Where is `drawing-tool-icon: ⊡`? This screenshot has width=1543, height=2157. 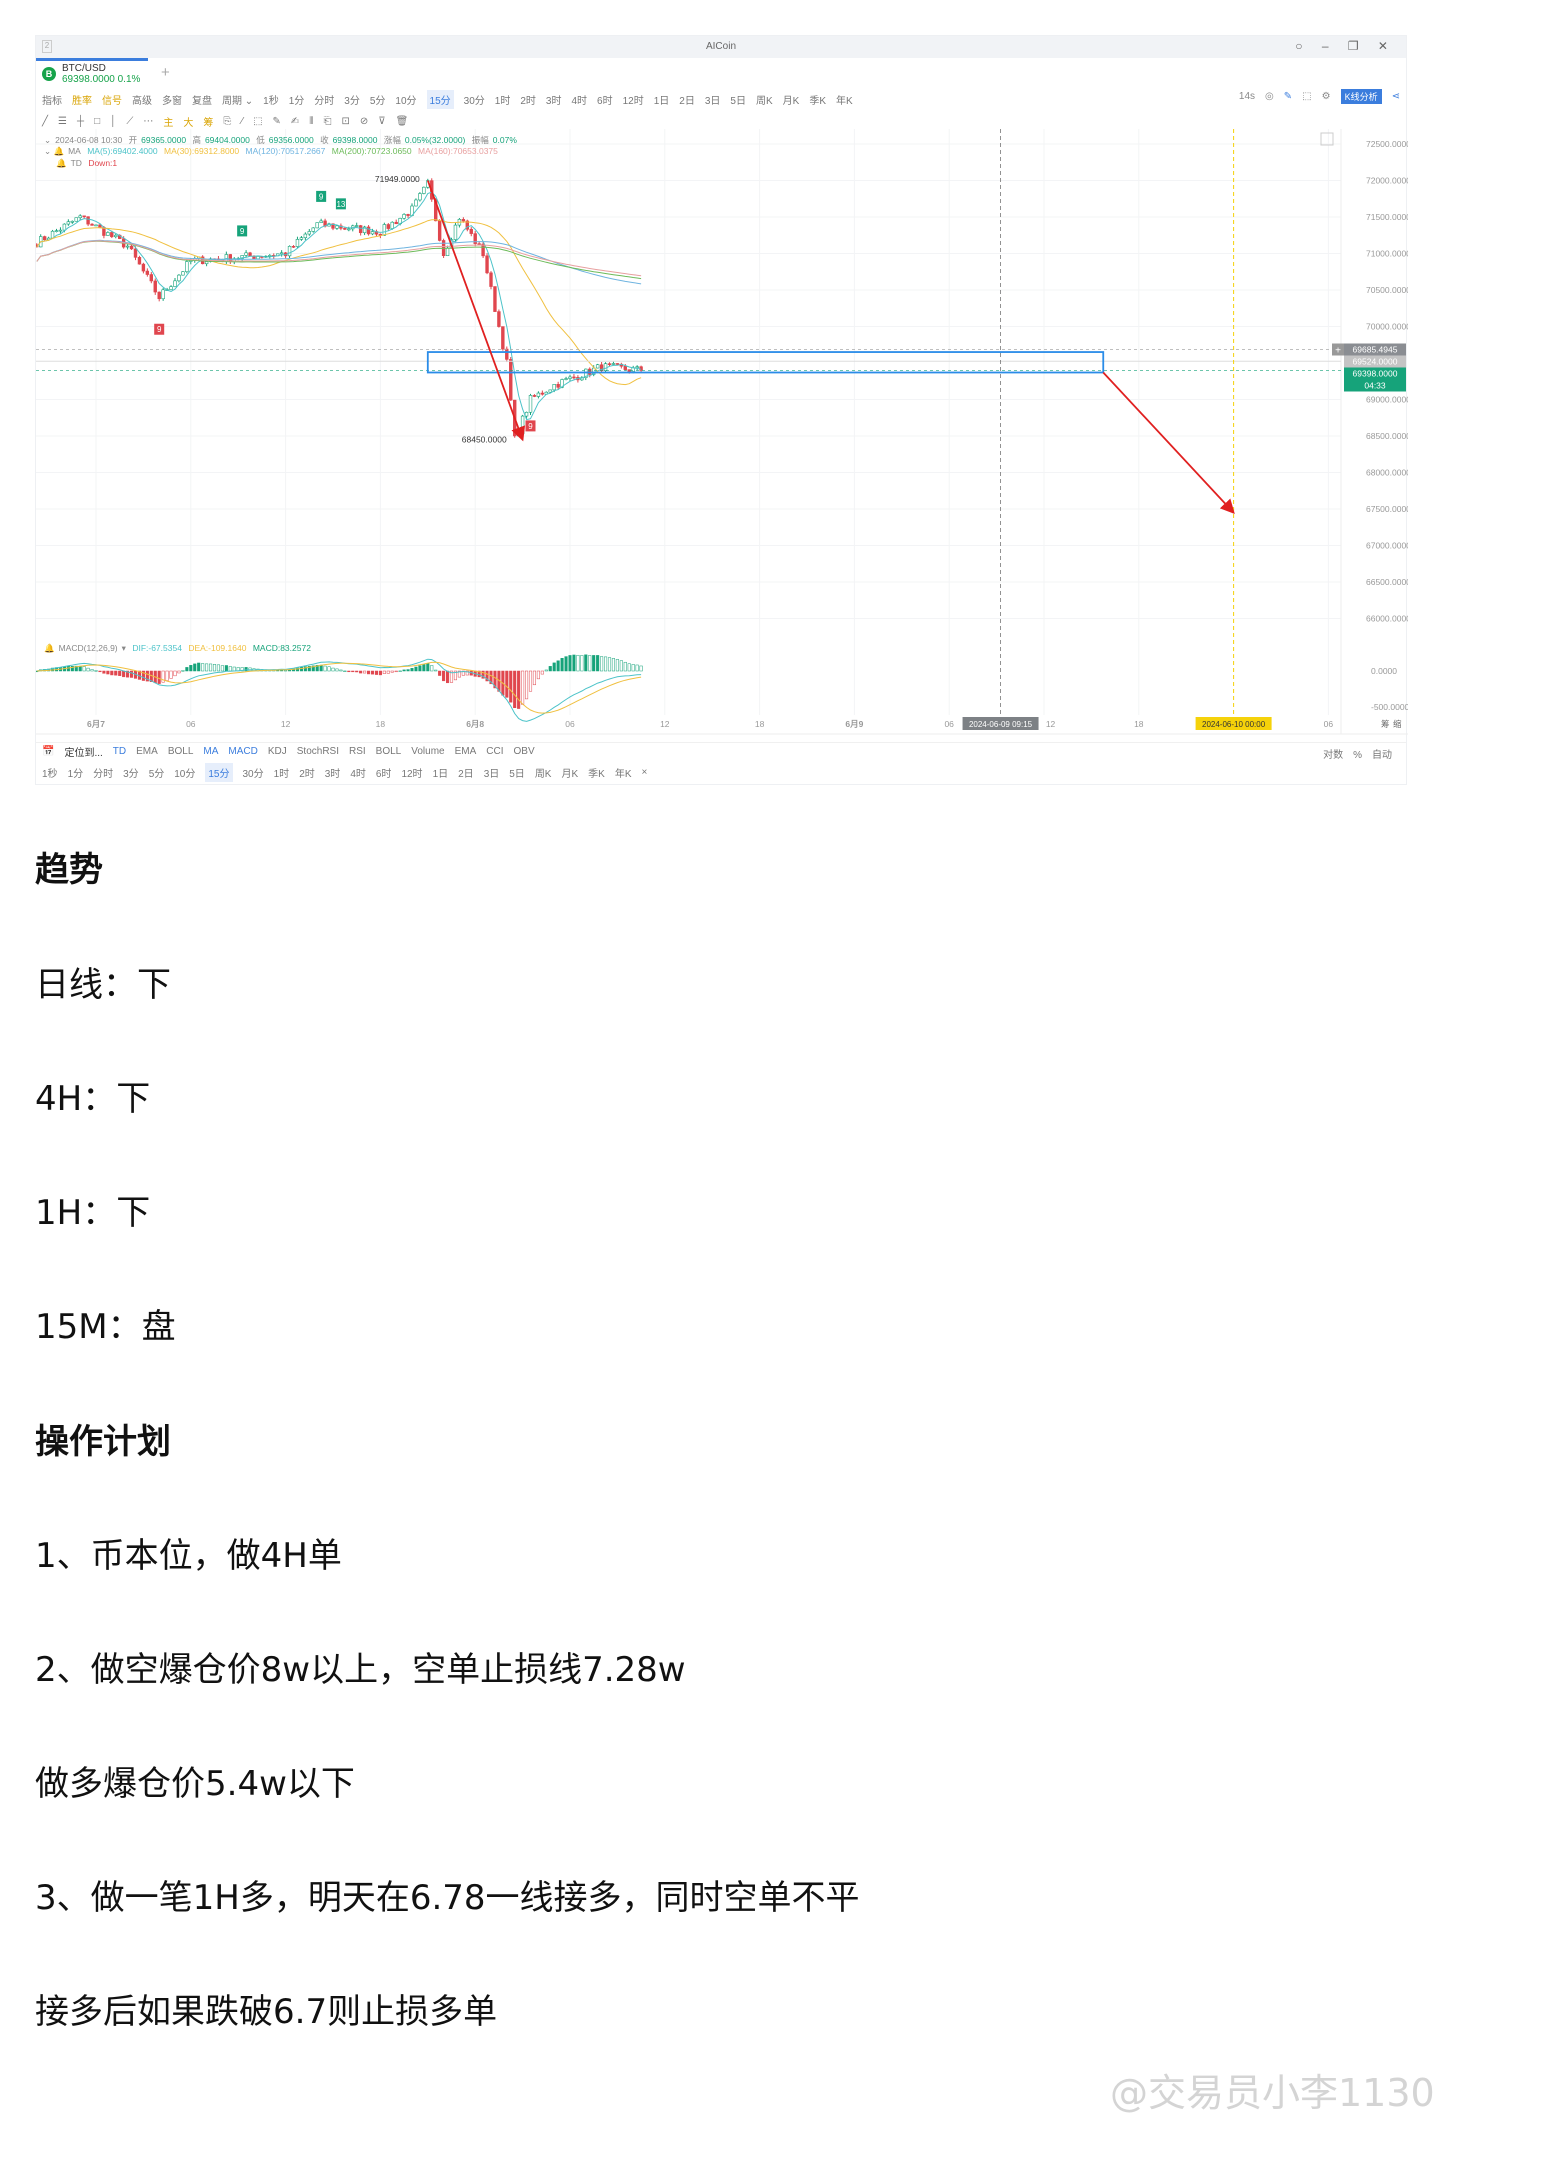
drawing-tool-icon: ⊡ is located at coordinates (345, 121).